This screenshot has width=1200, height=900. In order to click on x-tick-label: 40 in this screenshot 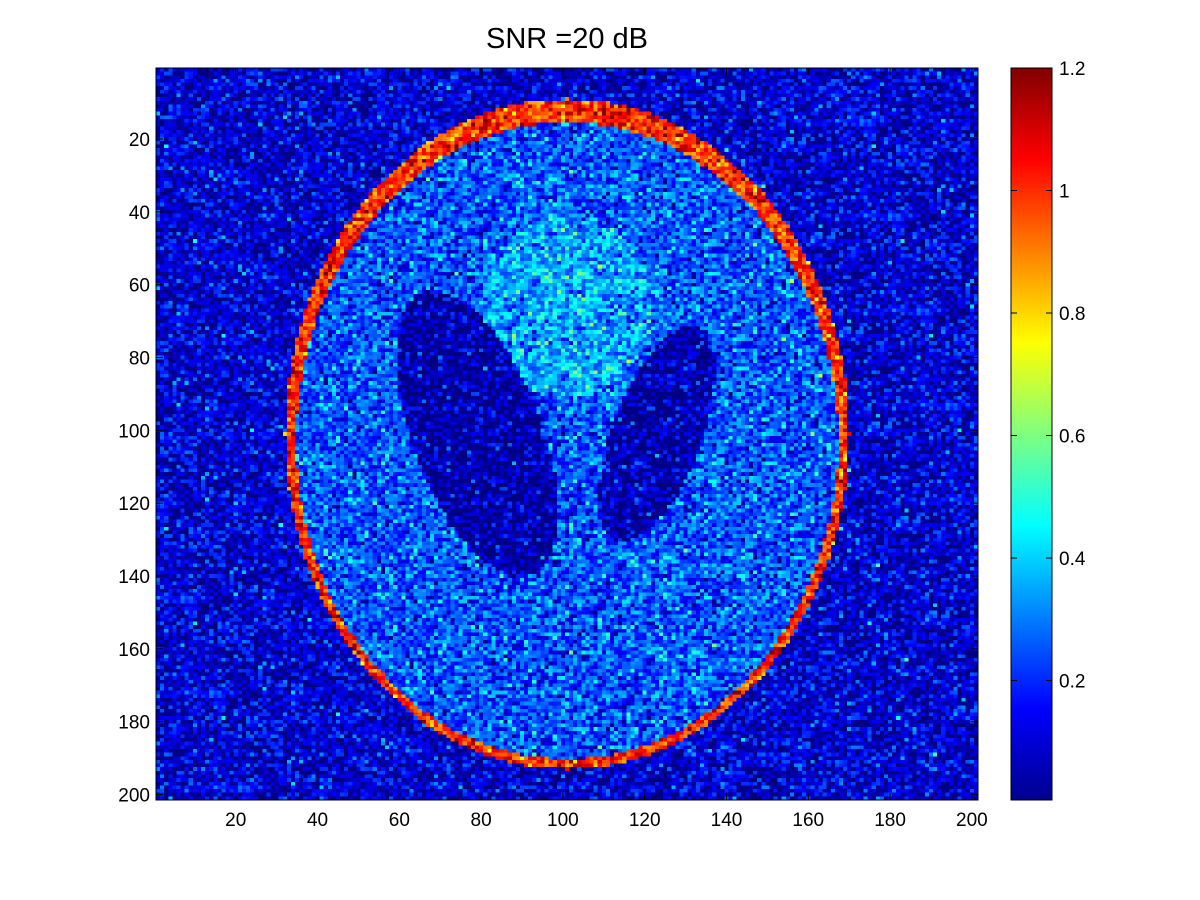, I will do `click(317, 820)`.